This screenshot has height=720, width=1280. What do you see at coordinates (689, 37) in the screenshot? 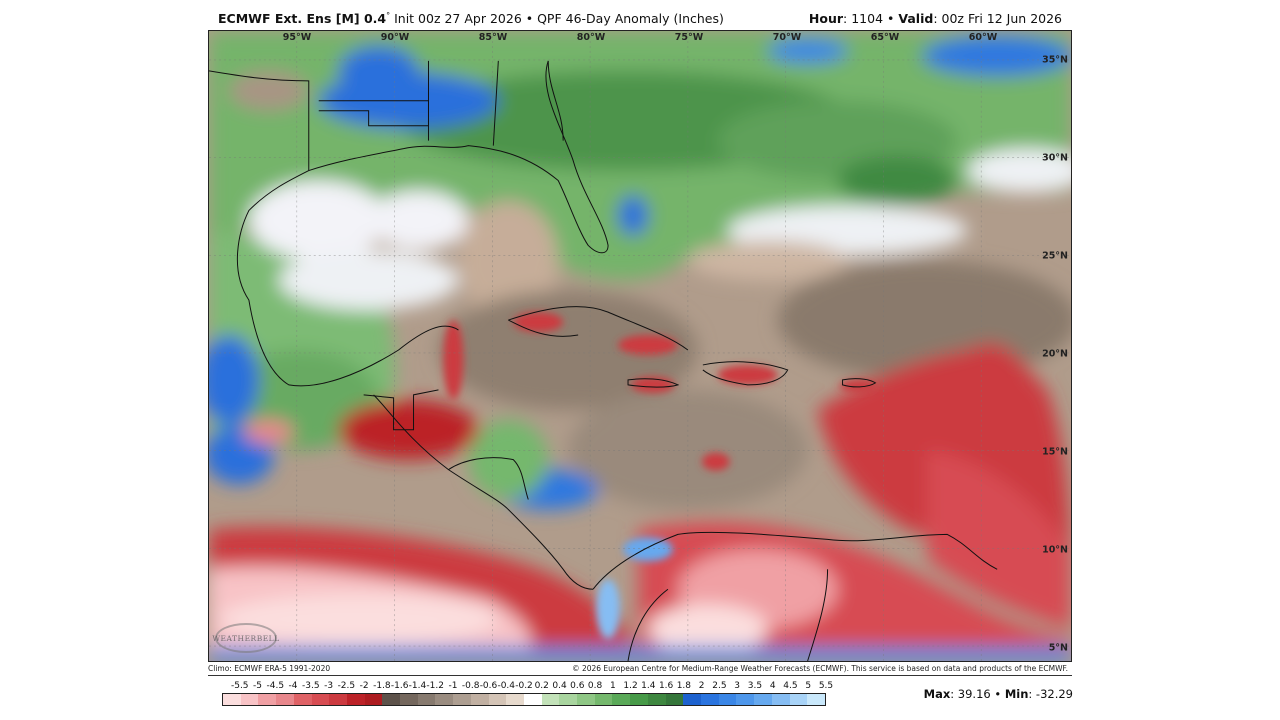
I see `lon-label-75w: 75°W` at bounding box center [689, 37].